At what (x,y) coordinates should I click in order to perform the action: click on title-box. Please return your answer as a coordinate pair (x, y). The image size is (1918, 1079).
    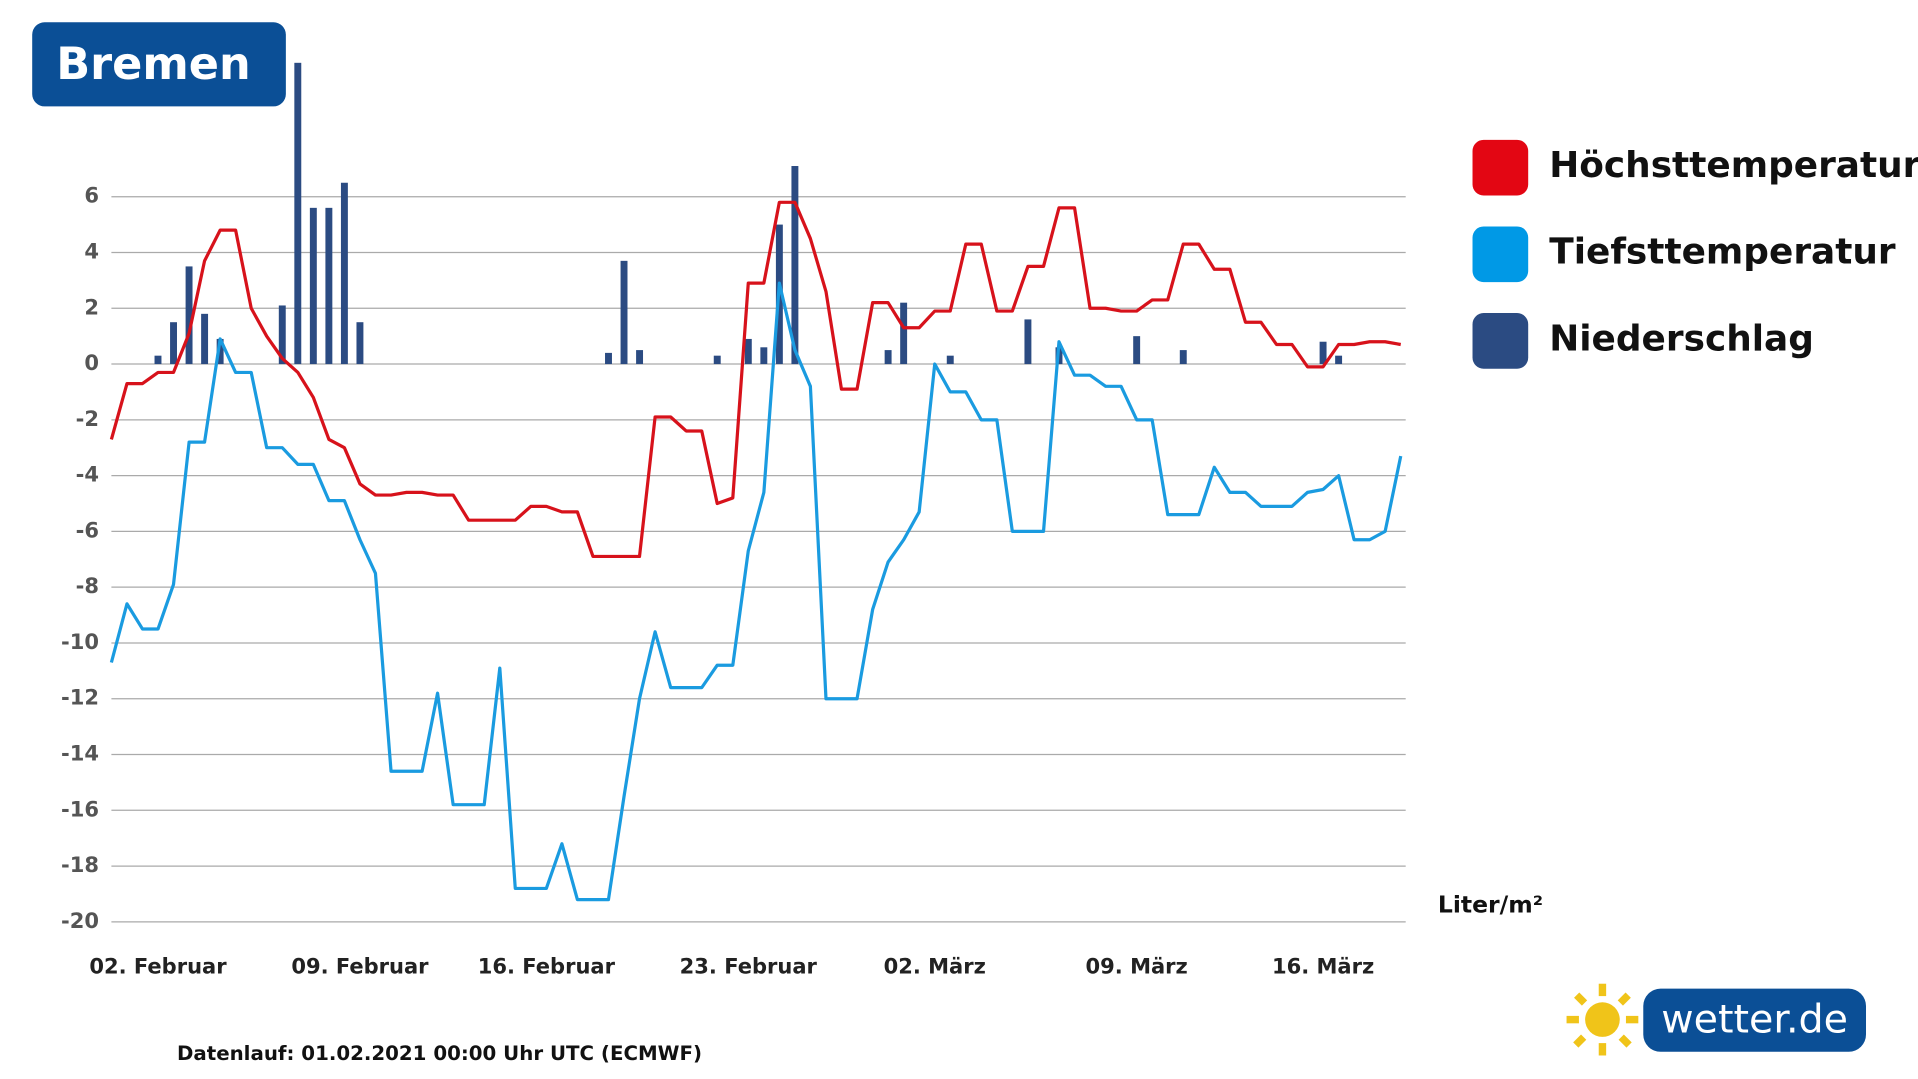
    Looking at the image, I should click on (159, 64).